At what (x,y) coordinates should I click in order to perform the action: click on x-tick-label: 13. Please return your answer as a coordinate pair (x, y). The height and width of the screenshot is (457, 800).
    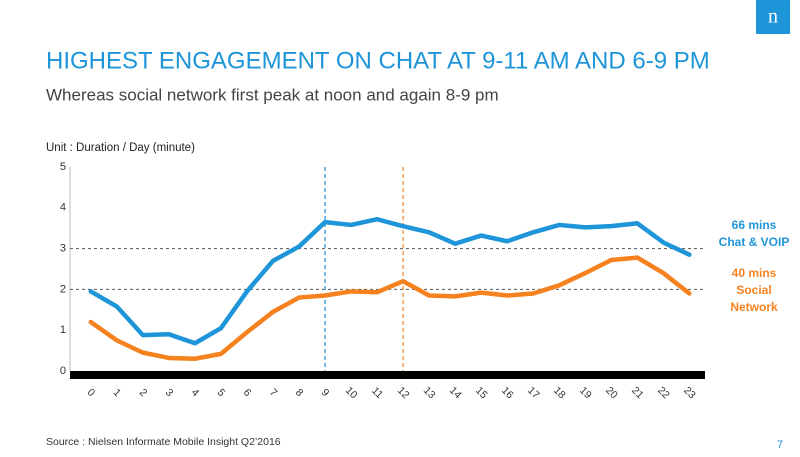
    Looking at the image, I should click on (429, 392).